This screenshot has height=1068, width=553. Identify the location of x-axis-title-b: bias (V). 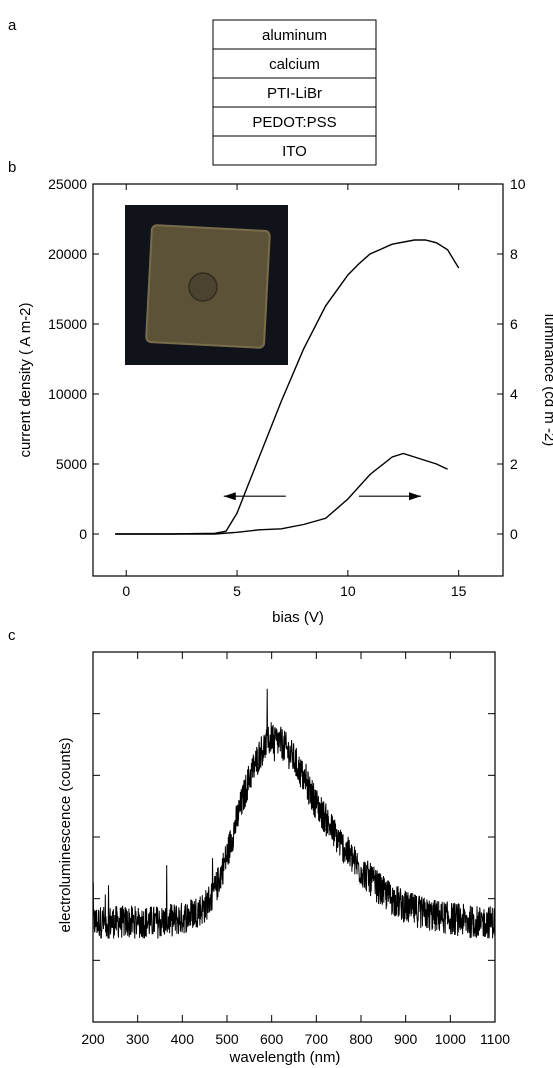
(298, 617).